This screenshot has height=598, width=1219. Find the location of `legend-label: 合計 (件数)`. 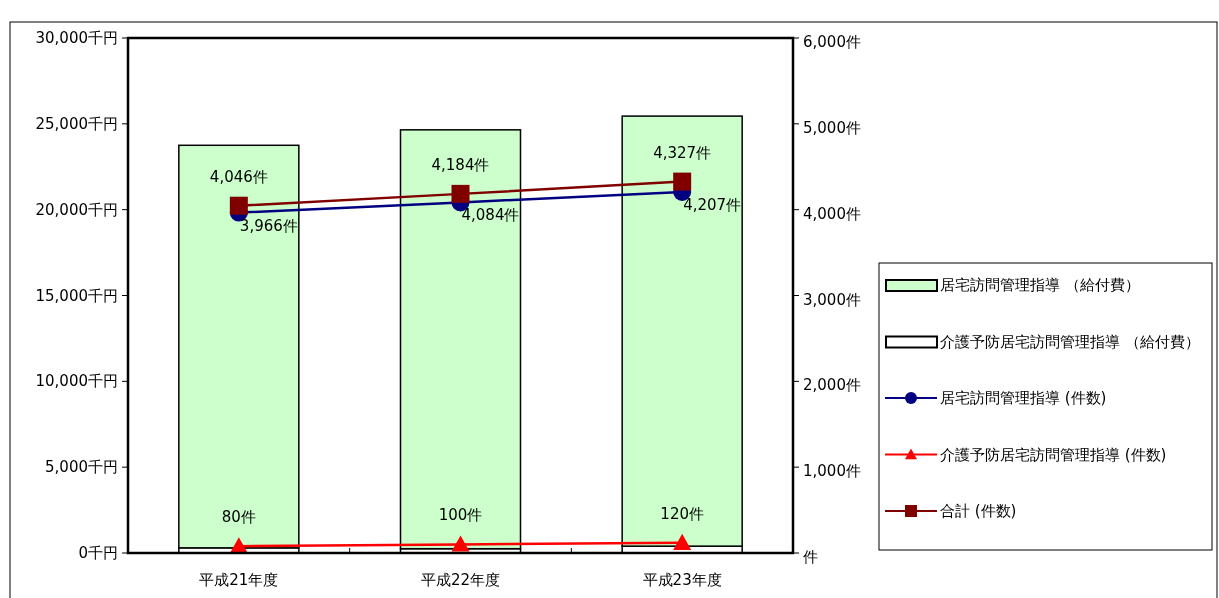

legend-label: 合計 (件数) is located at coordinates (978, 511).